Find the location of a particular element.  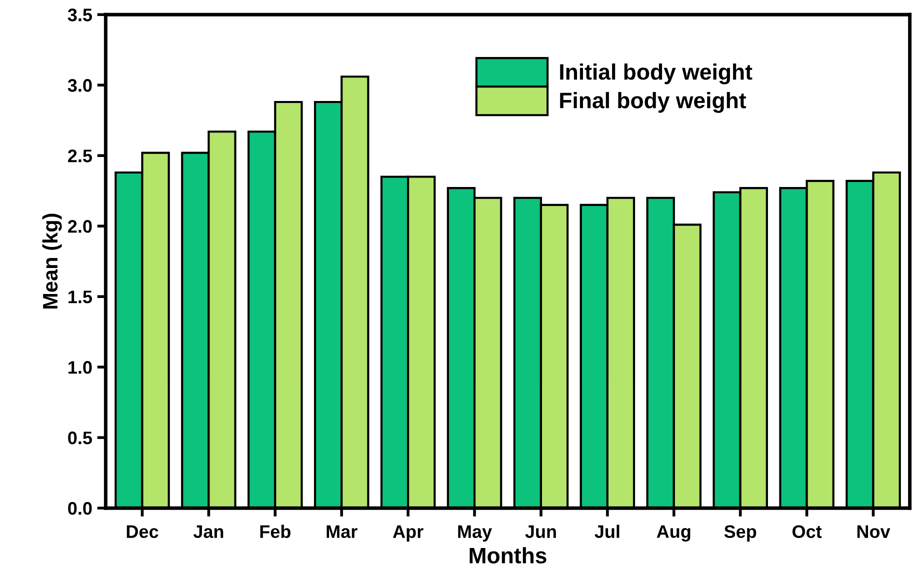

x-tick-label: Oct is located at coordinates (807, 531).